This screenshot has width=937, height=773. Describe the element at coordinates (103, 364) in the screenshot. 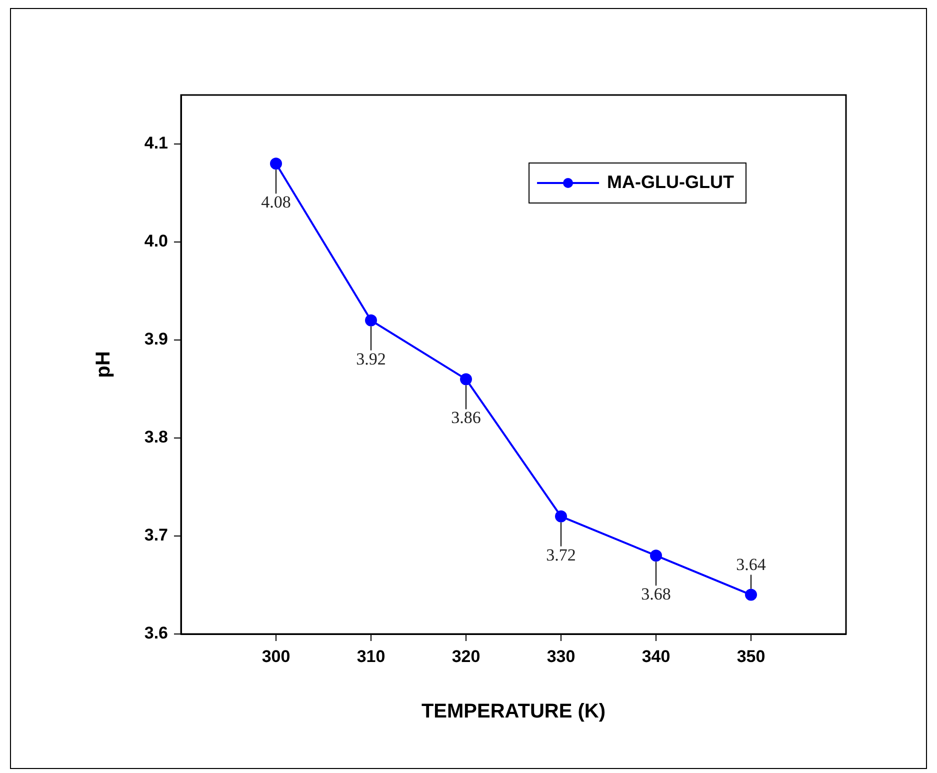

I see `y-axis-title: pH` at that location.